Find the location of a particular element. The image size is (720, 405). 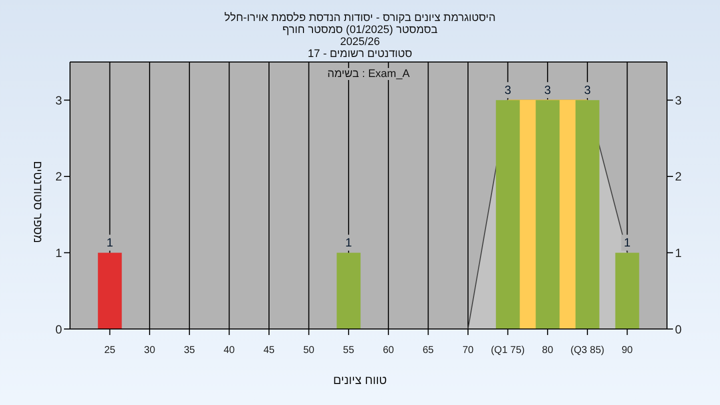

x-tick-label: 30 is located at coordinates (150, 350).